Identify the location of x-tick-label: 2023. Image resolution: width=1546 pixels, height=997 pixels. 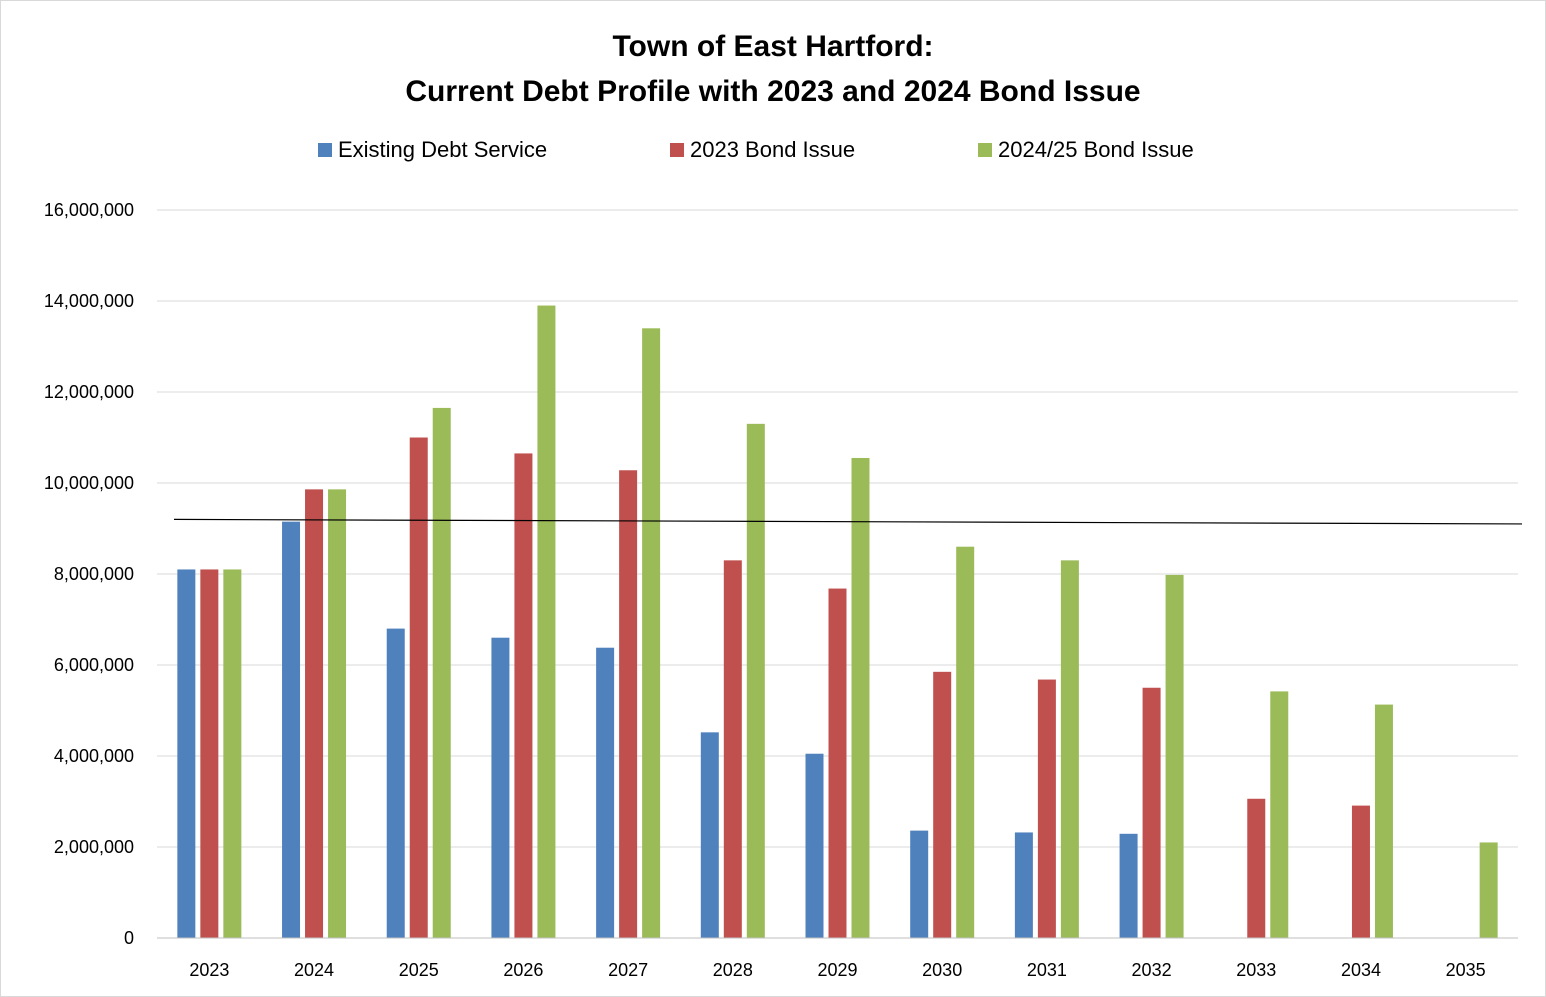
(209, 970).